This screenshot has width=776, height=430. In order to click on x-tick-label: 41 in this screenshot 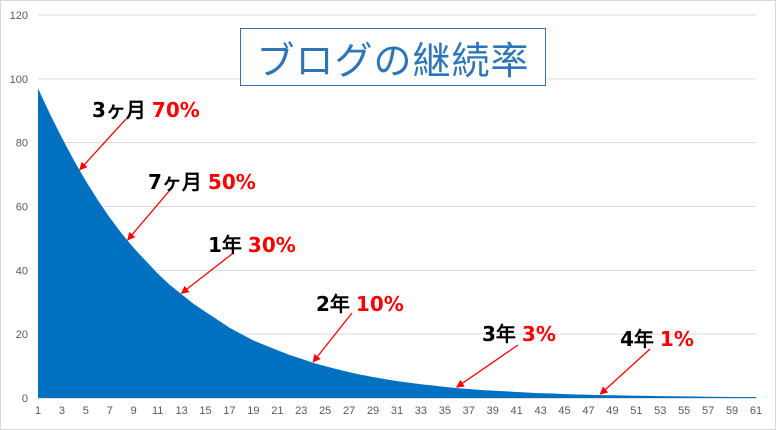, I will do `click(517, 411)`.